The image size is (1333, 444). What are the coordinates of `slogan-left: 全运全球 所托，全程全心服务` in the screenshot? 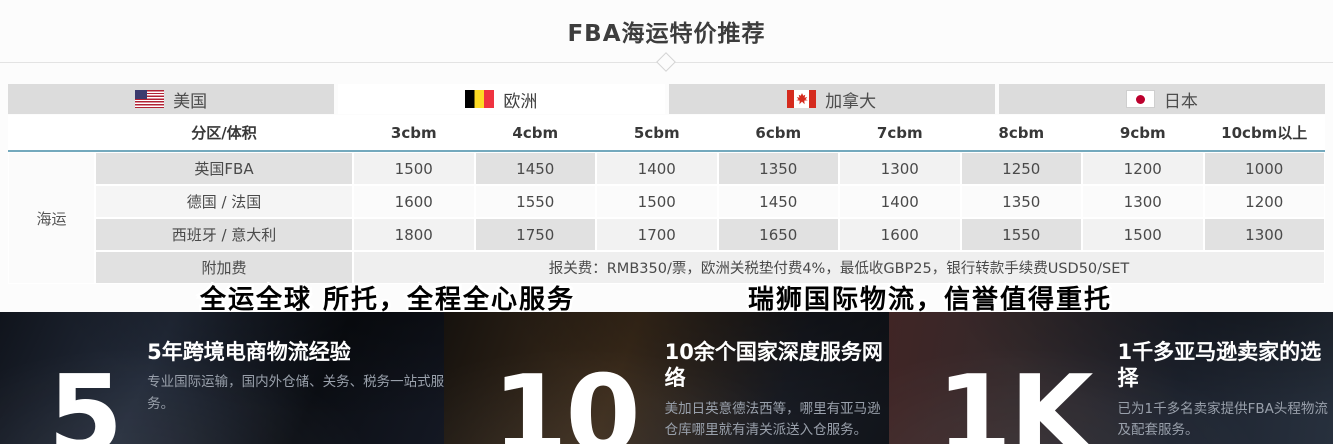 It's located at (386, 300).